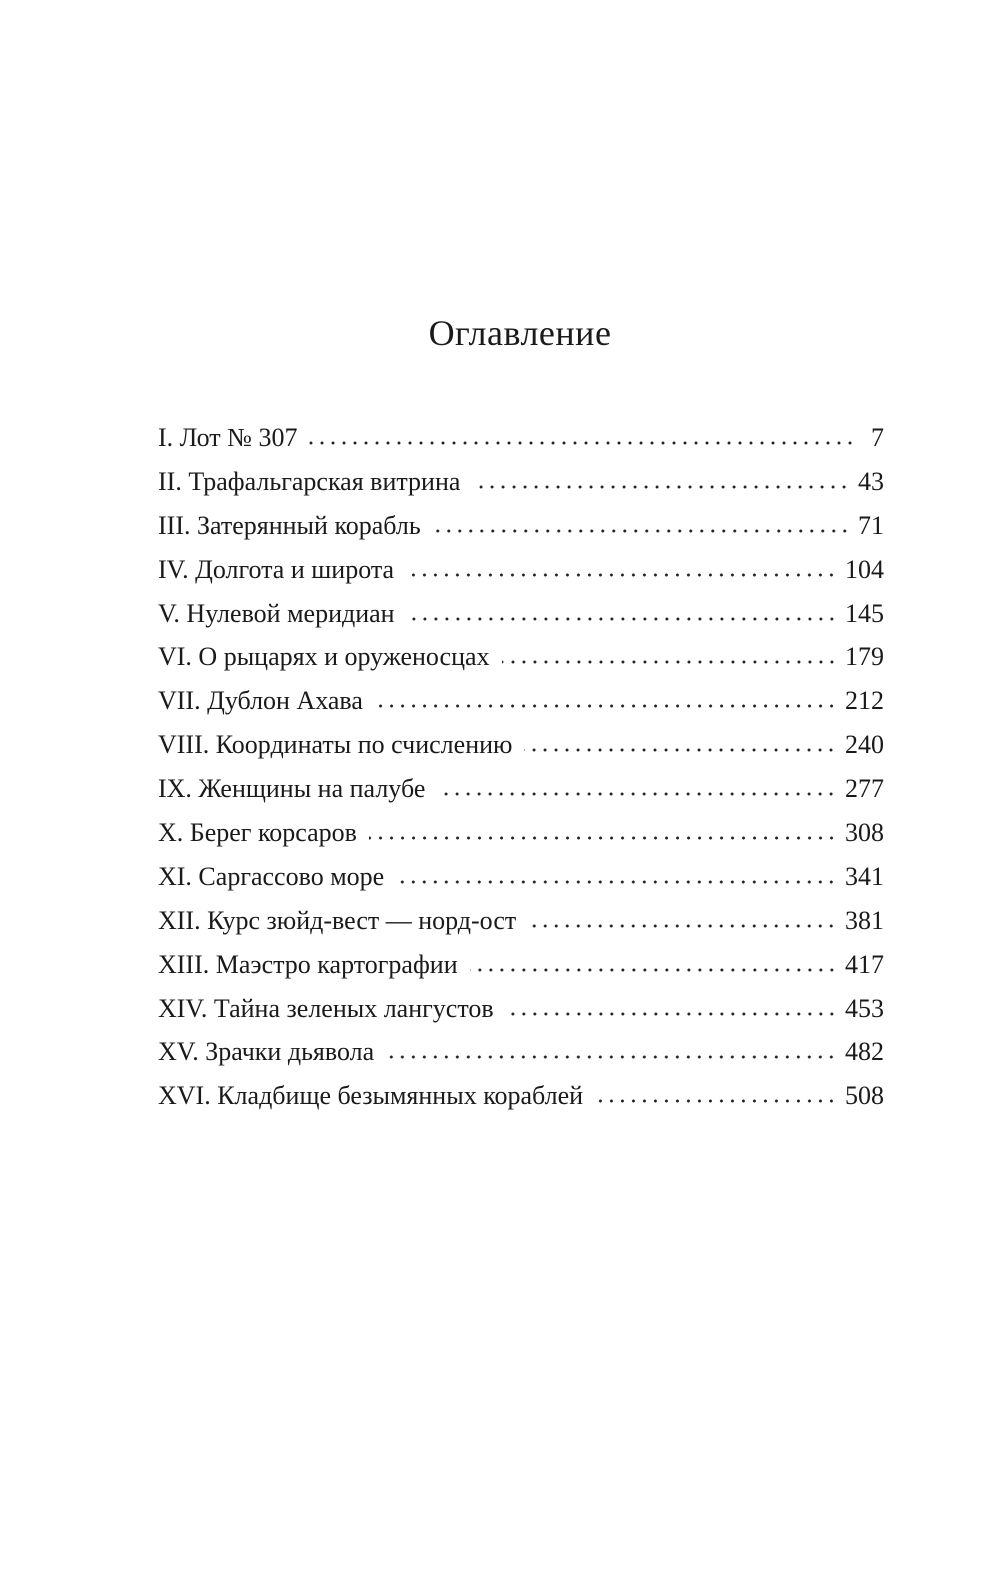 Image resolution: width=1000 pixels, height=1584 pixels. What do you see at coordinates (335, 745) in the screenshot?
I see `toc-entry-title: VIII. Координаты по счислению` at bounding box center [335, 745].